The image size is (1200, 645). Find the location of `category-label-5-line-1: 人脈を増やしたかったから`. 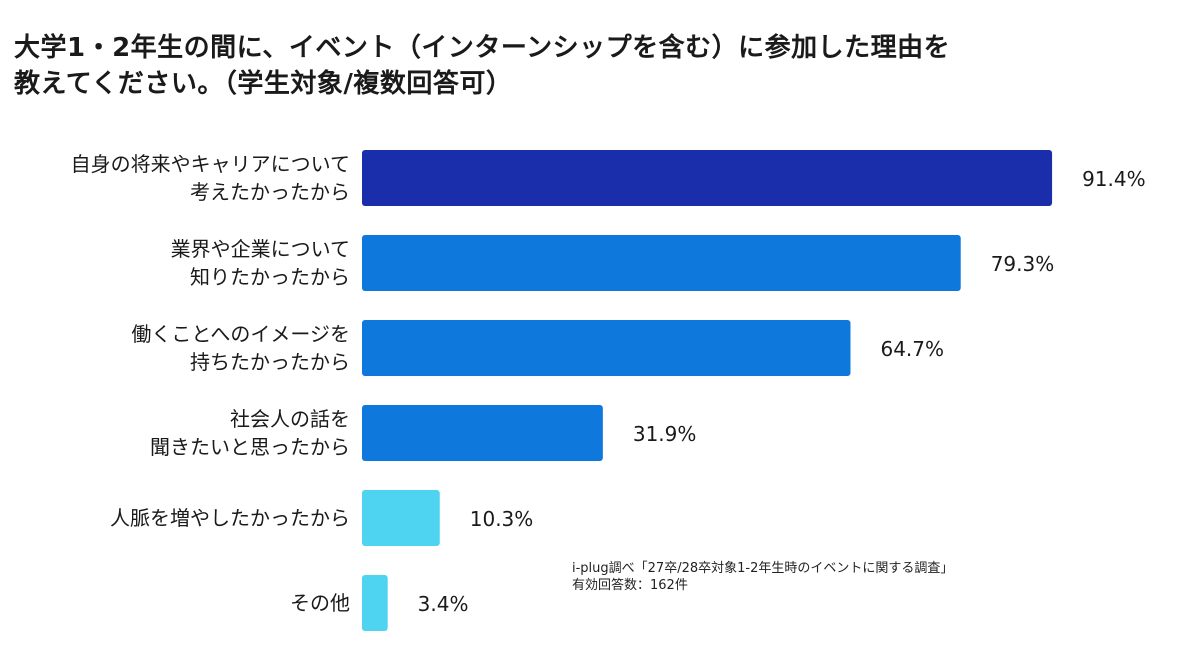

category-label-5-line-1: 人脈を増やしたかったから is located at coordinates (230, 518).